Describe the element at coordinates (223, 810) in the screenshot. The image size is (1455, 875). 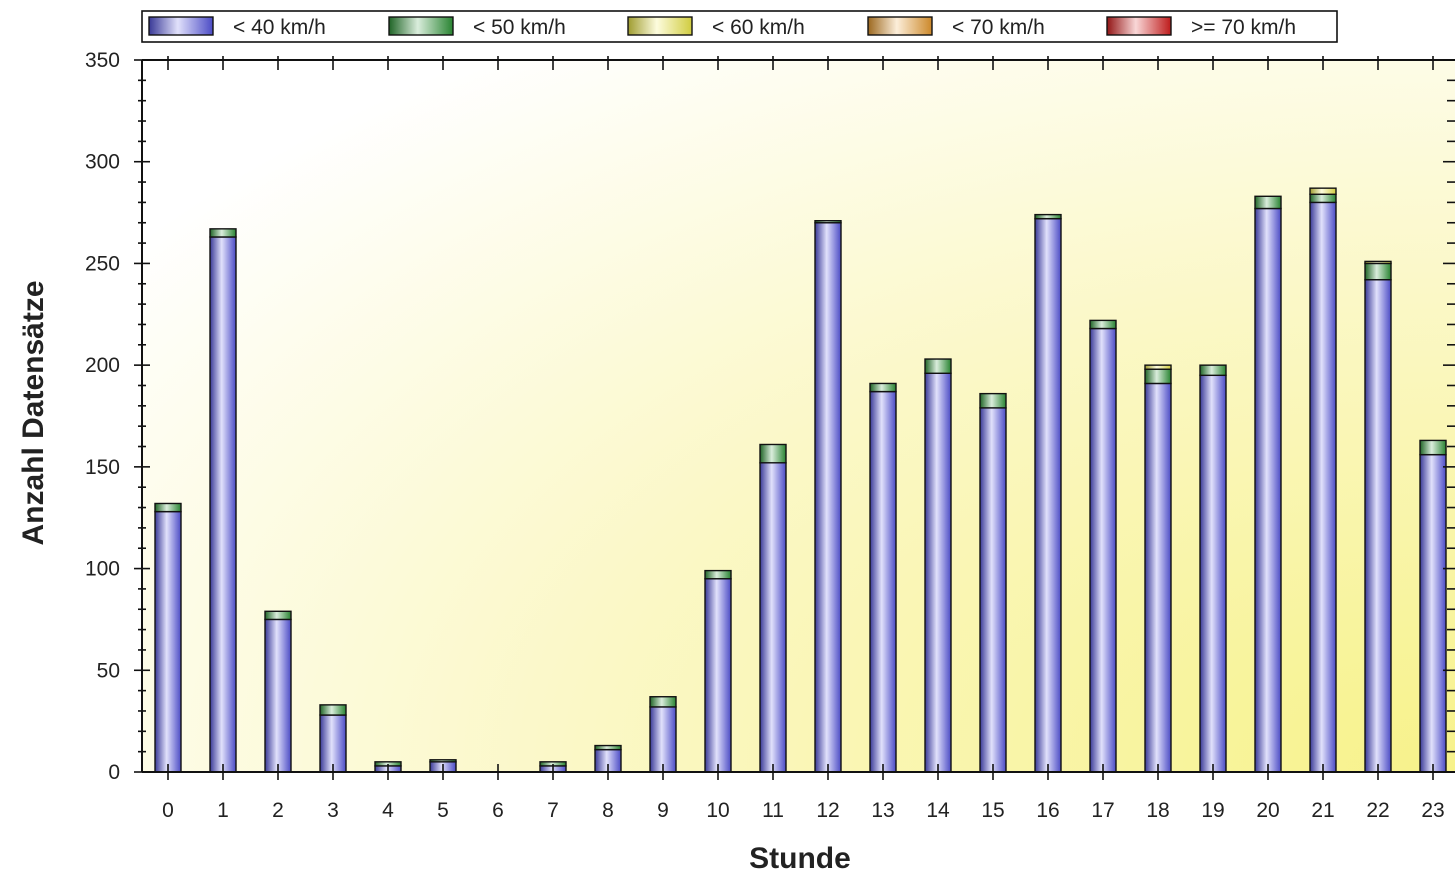
I see `x-tick-label: 1` at that location.